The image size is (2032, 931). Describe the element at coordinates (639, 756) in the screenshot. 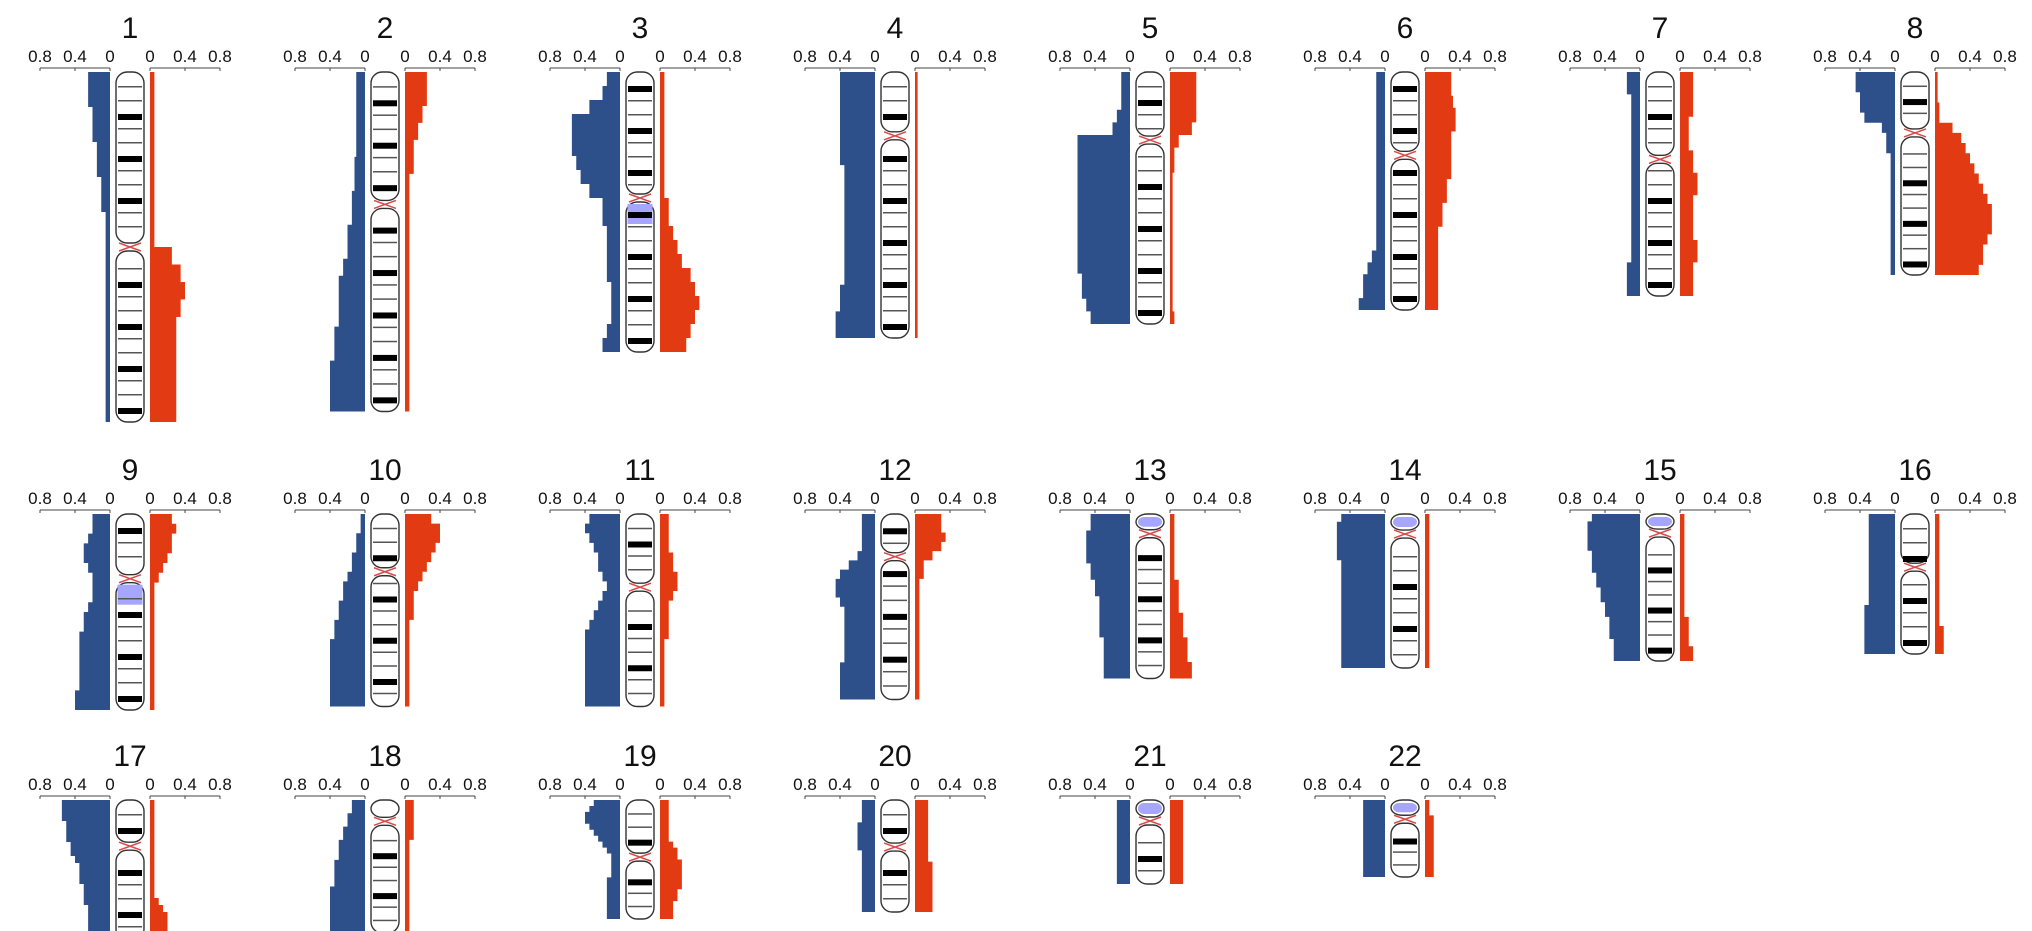

I see `chromosome-title: 19` at that location.